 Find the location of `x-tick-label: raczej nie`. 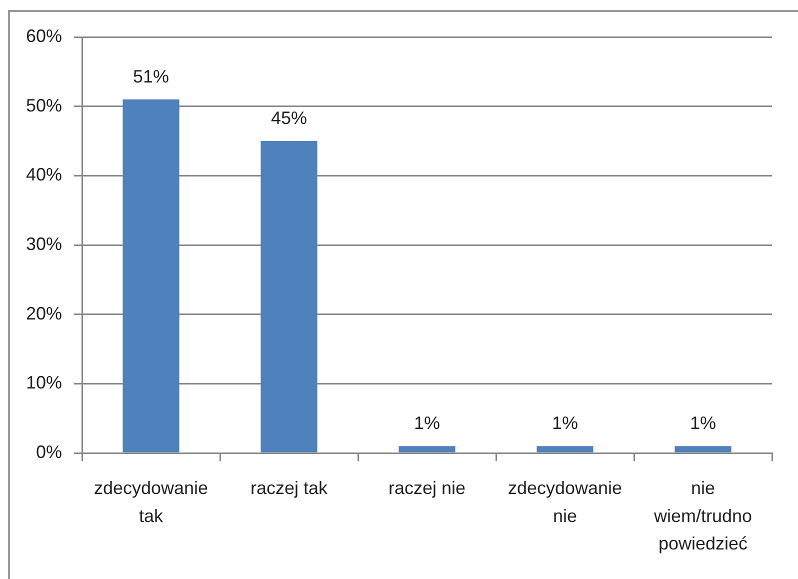

x-tick-label: raczej nie is located at coordinates (427, 488).